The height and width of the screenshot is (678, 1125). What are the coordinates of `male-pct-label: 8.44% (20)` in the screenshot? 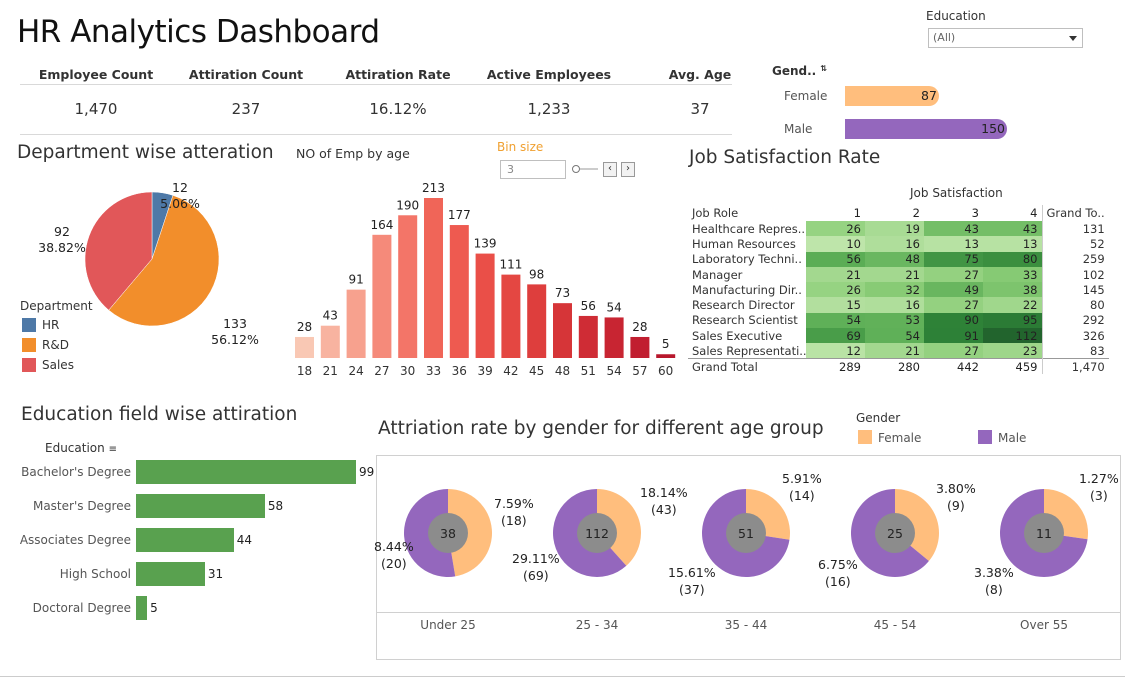 It's located at (394, 555).